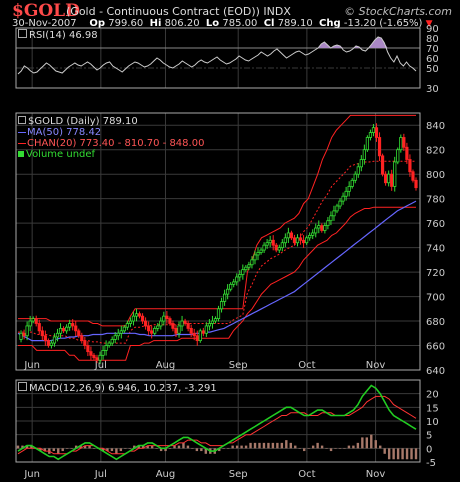 This screenshot has height=482, width=460. I want to click on legend-swatch-volume, so click(21, 154).